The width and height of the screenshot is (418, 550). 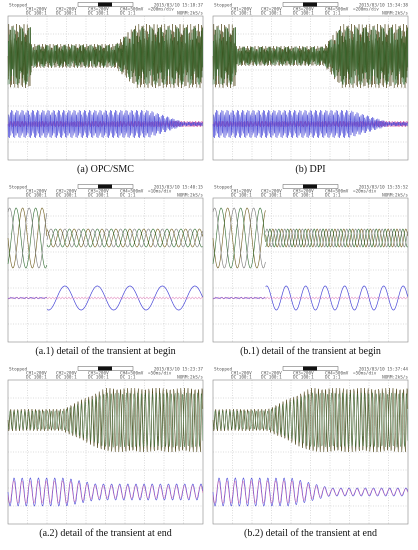 What do you see at coordinates (365, 192) in the screenshot?
I see `timebase: =20ms/div` at bounding box center [365, 192].